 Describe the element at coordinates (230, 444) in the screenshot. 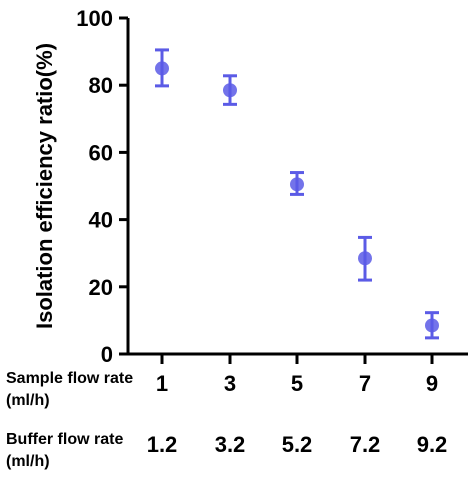

I see `x-tick-label: 3.2` at that location.